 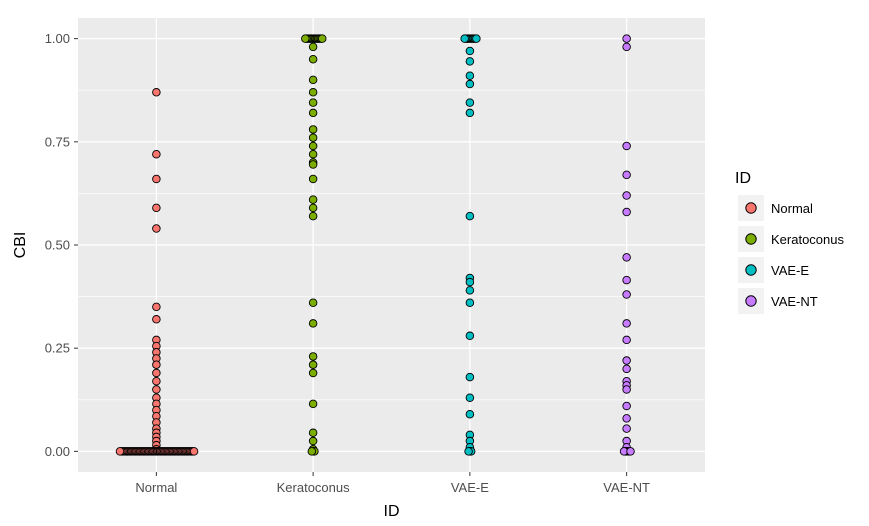 I want to click on y-tick-label: 1.00, so click(x=57, y=38).